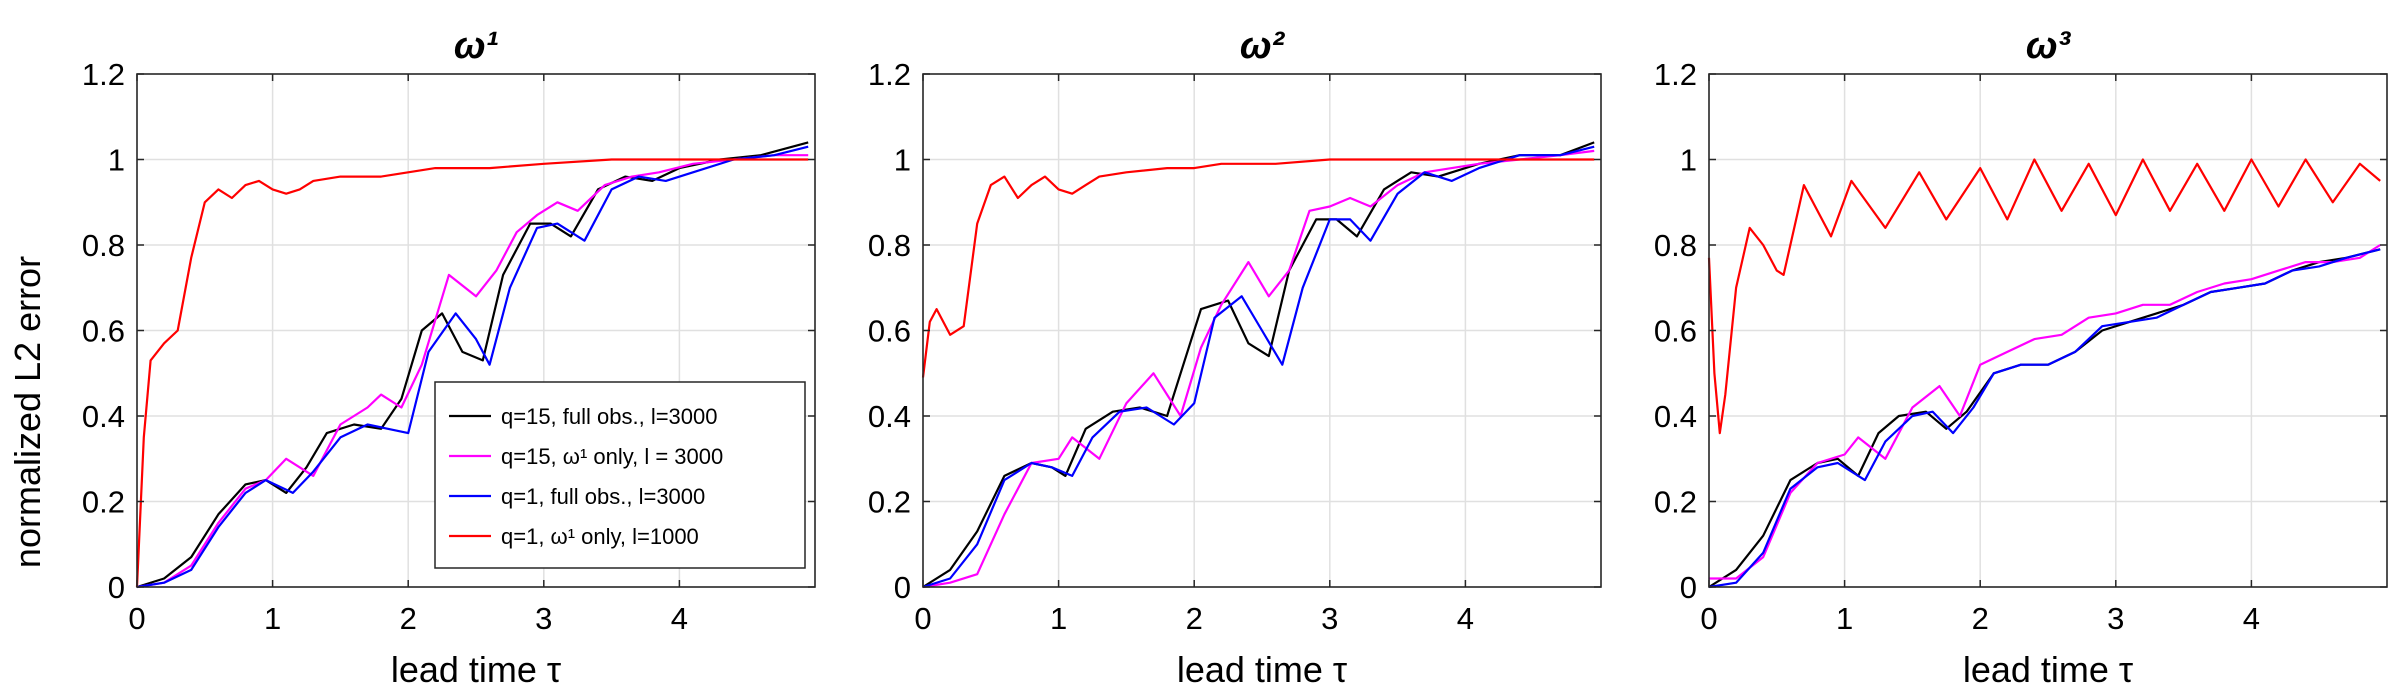 The image size is (2400, 698). I want to click on panel-title: ω¹, so click(476, 46).